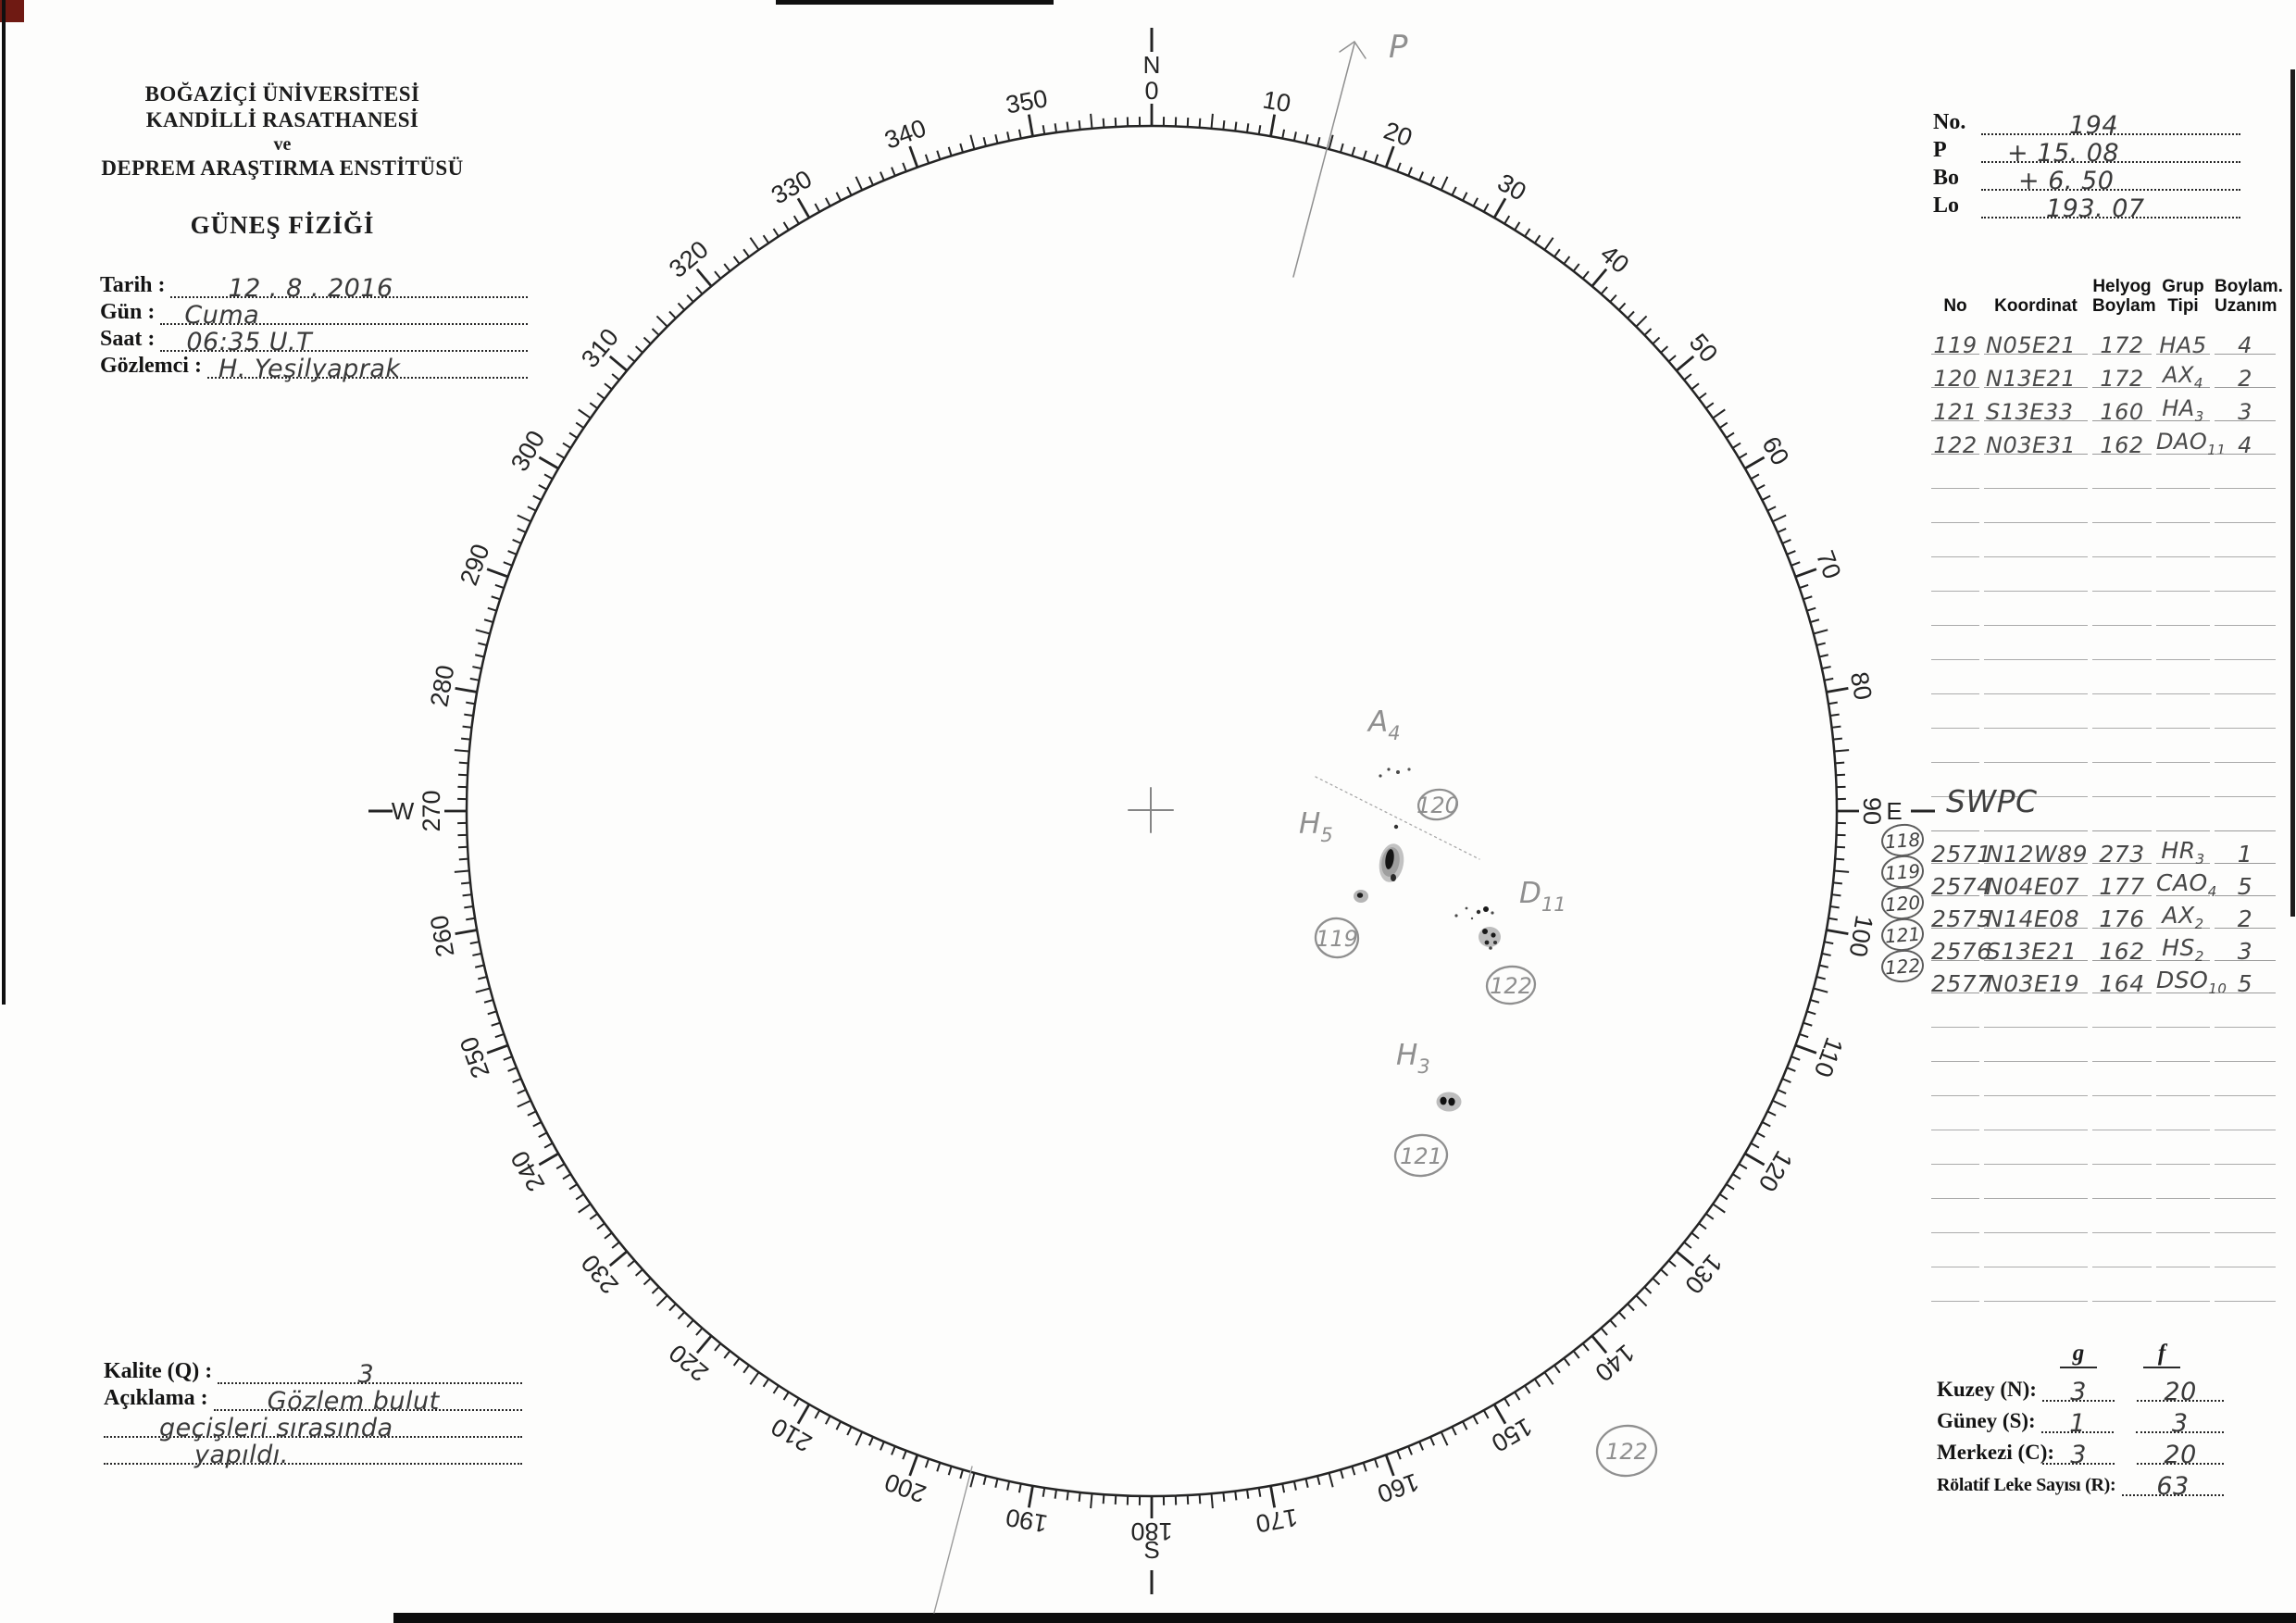 This screenshot has height=1623, width=2296. Describe the element at coordinates (344, 339) in the screenshot. I see `field-line: 06:35 U.T` at that location.